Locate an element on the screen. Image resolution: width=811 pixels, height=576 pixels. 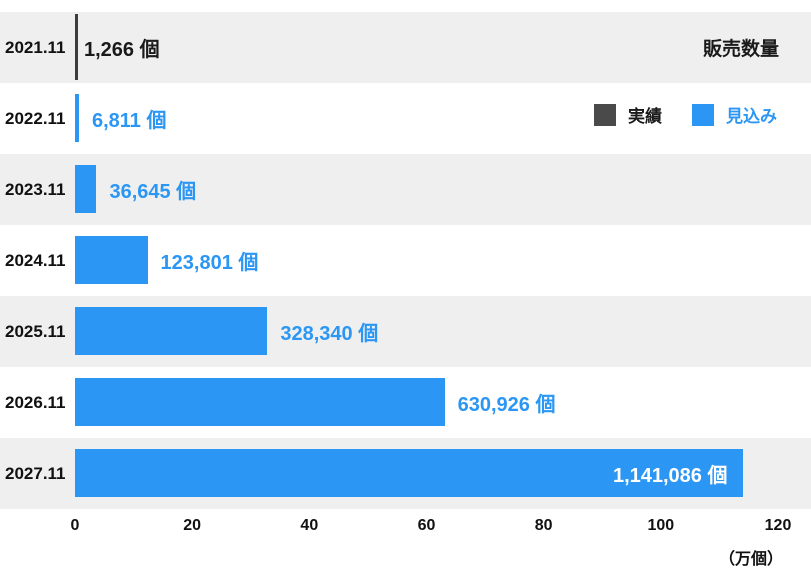
x-tick-label: 120 is located at coordinates (778, 525).